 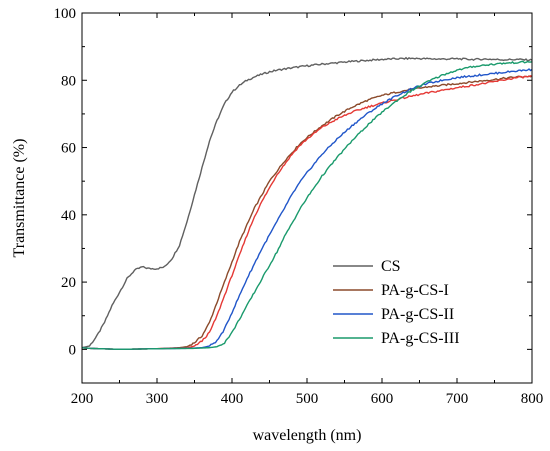 What do you see at coordinates (68, 81) in the screenshot?
I see `y-tick-label: 80` at bounding box center [68, 81].